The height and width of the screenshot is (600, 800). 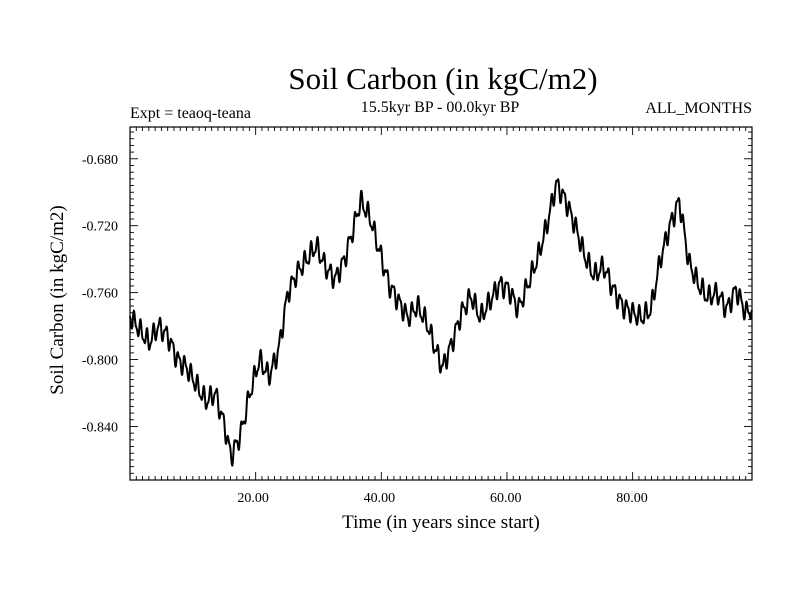 What do you see at coordinates (442, 78) in the screenshot?
I see `chart-title: Soil Carbon (in kgC/m2)` at bounding box center [442, 78].